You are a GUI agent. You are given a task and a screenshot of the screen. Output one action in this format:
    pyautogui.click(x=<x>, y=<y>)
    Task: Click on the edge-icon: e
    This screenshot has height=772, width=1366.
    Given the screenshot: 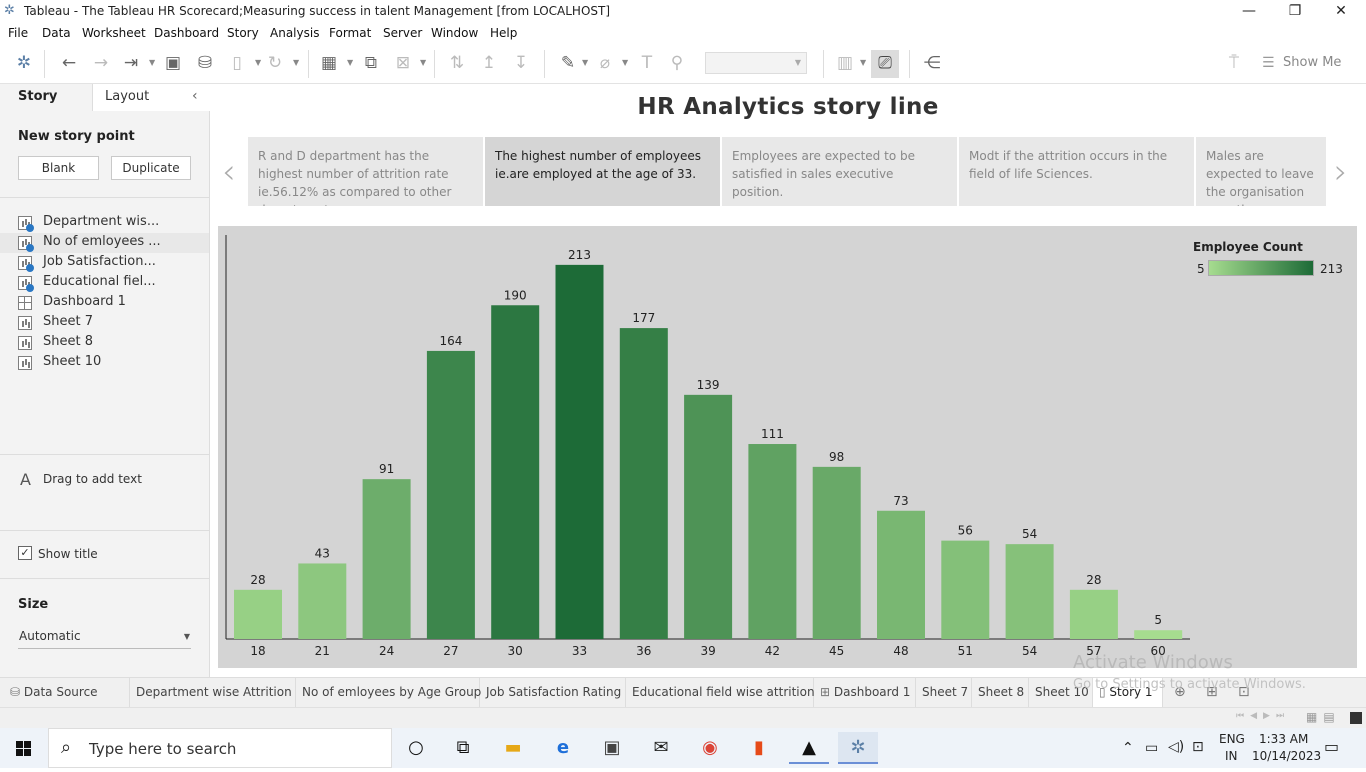 What is the action you would take?
    pyautogui.click(x=563, y=747)
    